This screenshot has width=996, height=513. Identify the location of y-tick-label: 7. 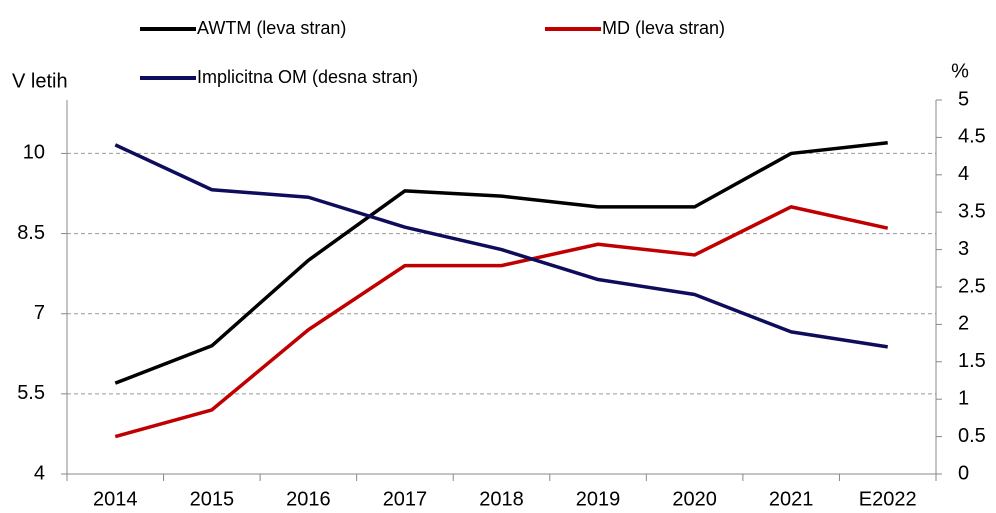
(39, 313).